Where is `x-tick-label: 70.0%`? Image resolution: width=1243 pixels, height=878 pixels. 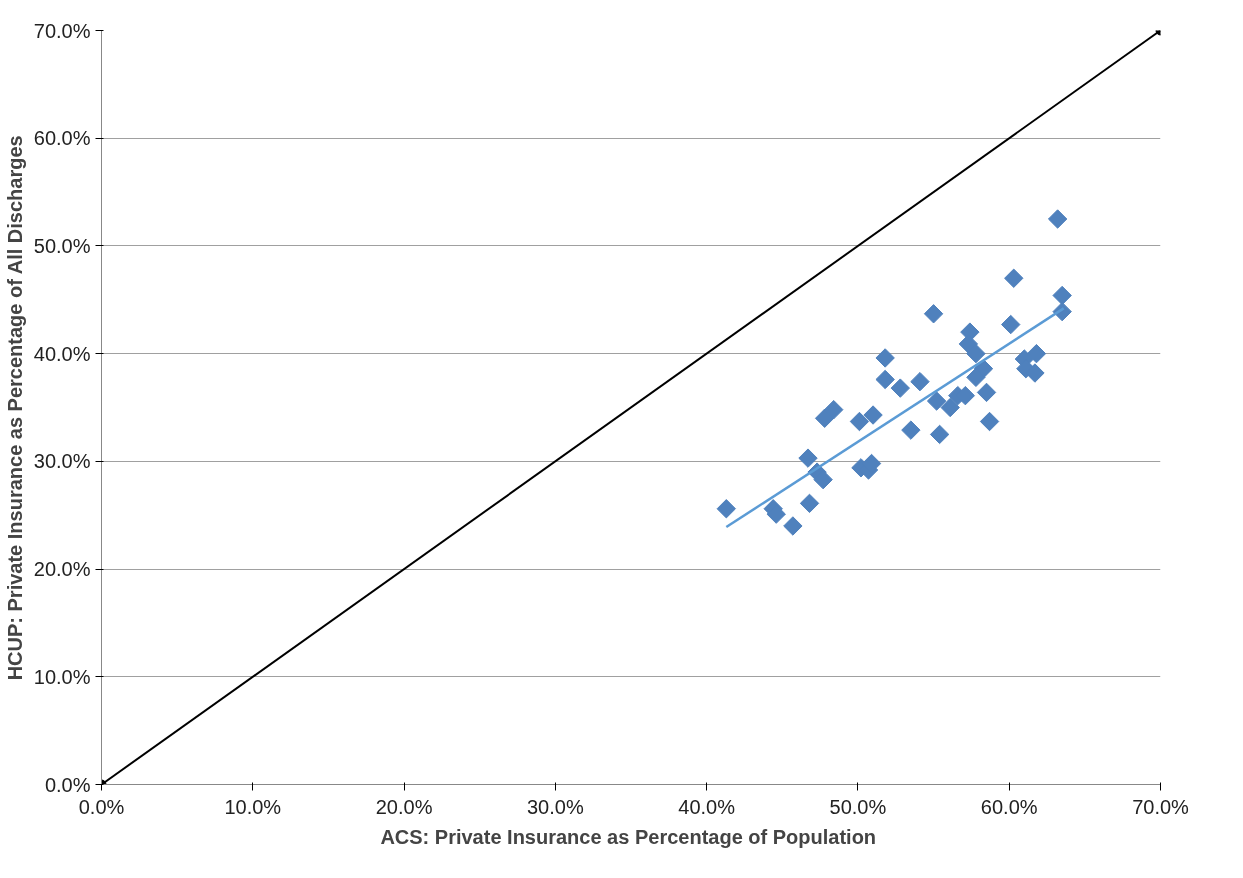
x-tick-label: 70.0% is located at coordinates (1161, 806).